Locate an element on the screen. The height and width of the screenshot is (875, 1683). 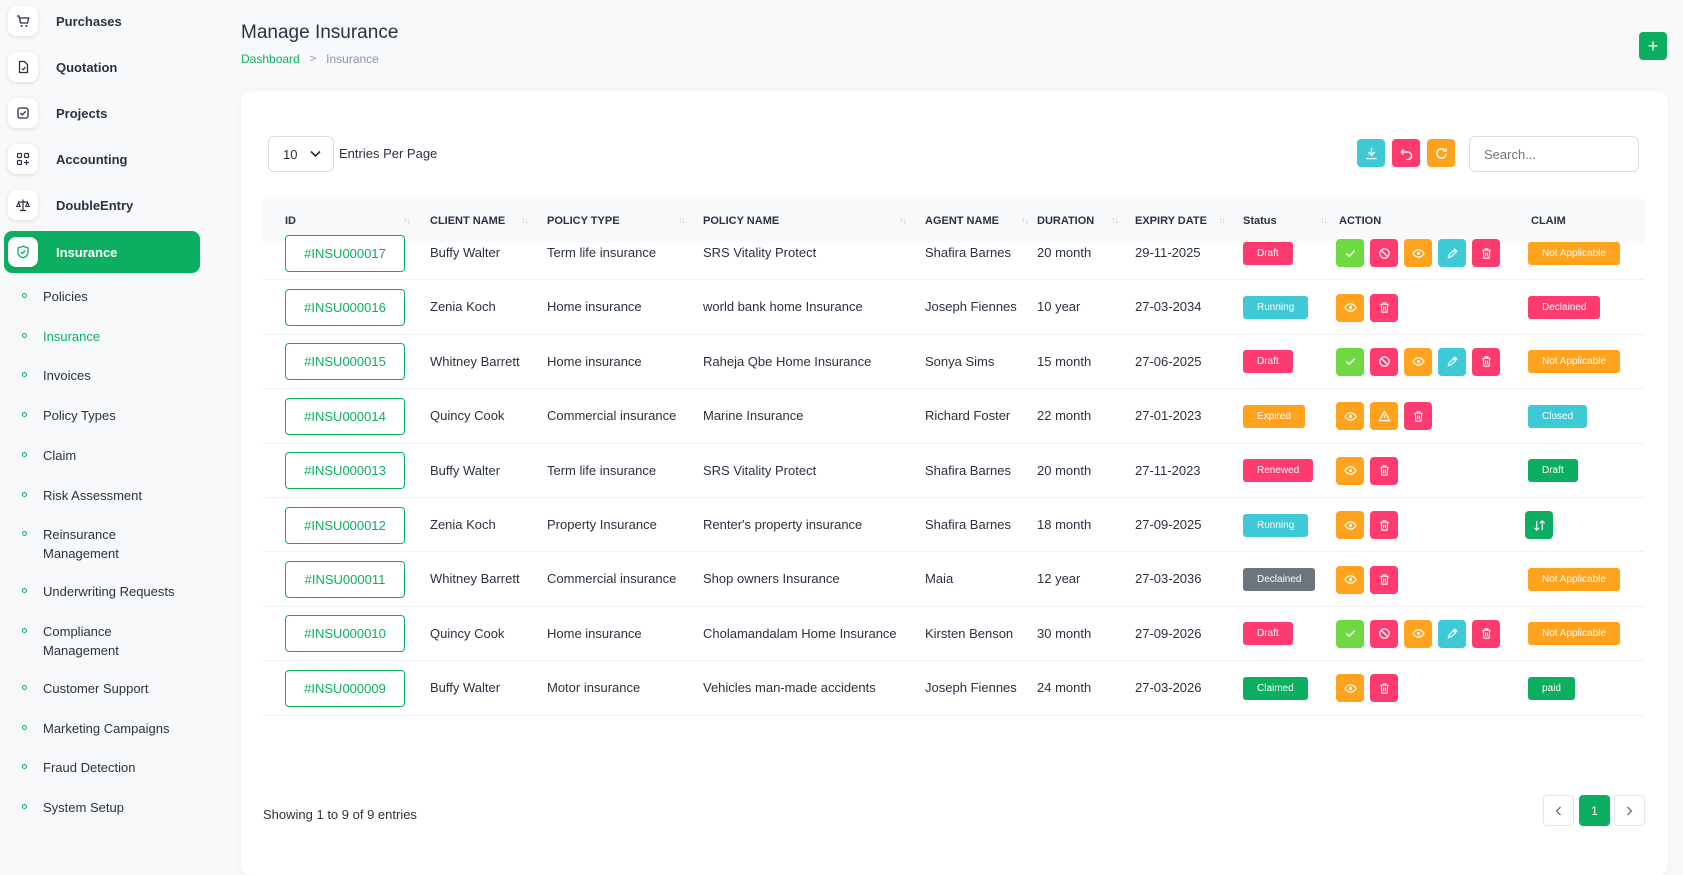
sidebar-item-purchases: Purchases is located at coordinates (102, 21).